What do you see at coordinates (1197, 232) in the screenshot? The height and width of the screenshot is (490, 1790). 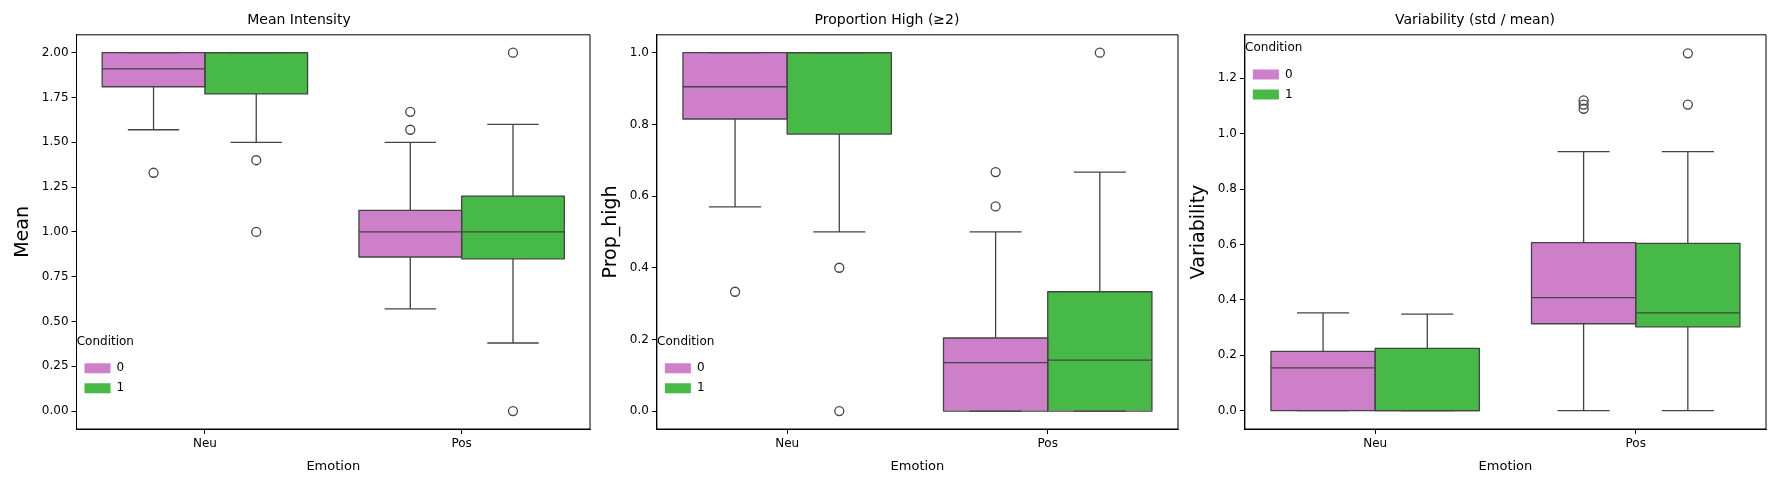 I see `y-axis-title: Variability` at bounding box center [1197, 232].